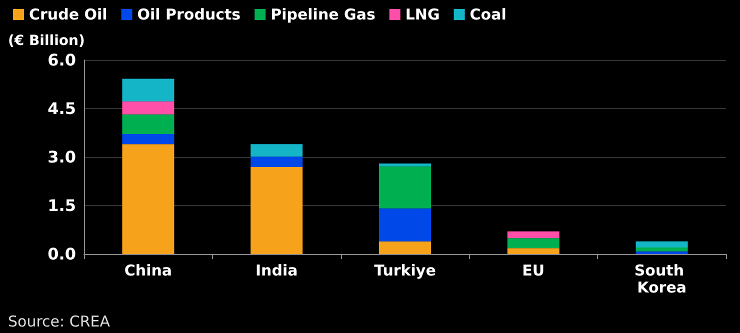 The height and width of the screenshot is (333, 740). What do you see at coordinates (405, 271) in the screenshot?
I see `x-tick-label: Turkiye` at bounding box center [405, 271].